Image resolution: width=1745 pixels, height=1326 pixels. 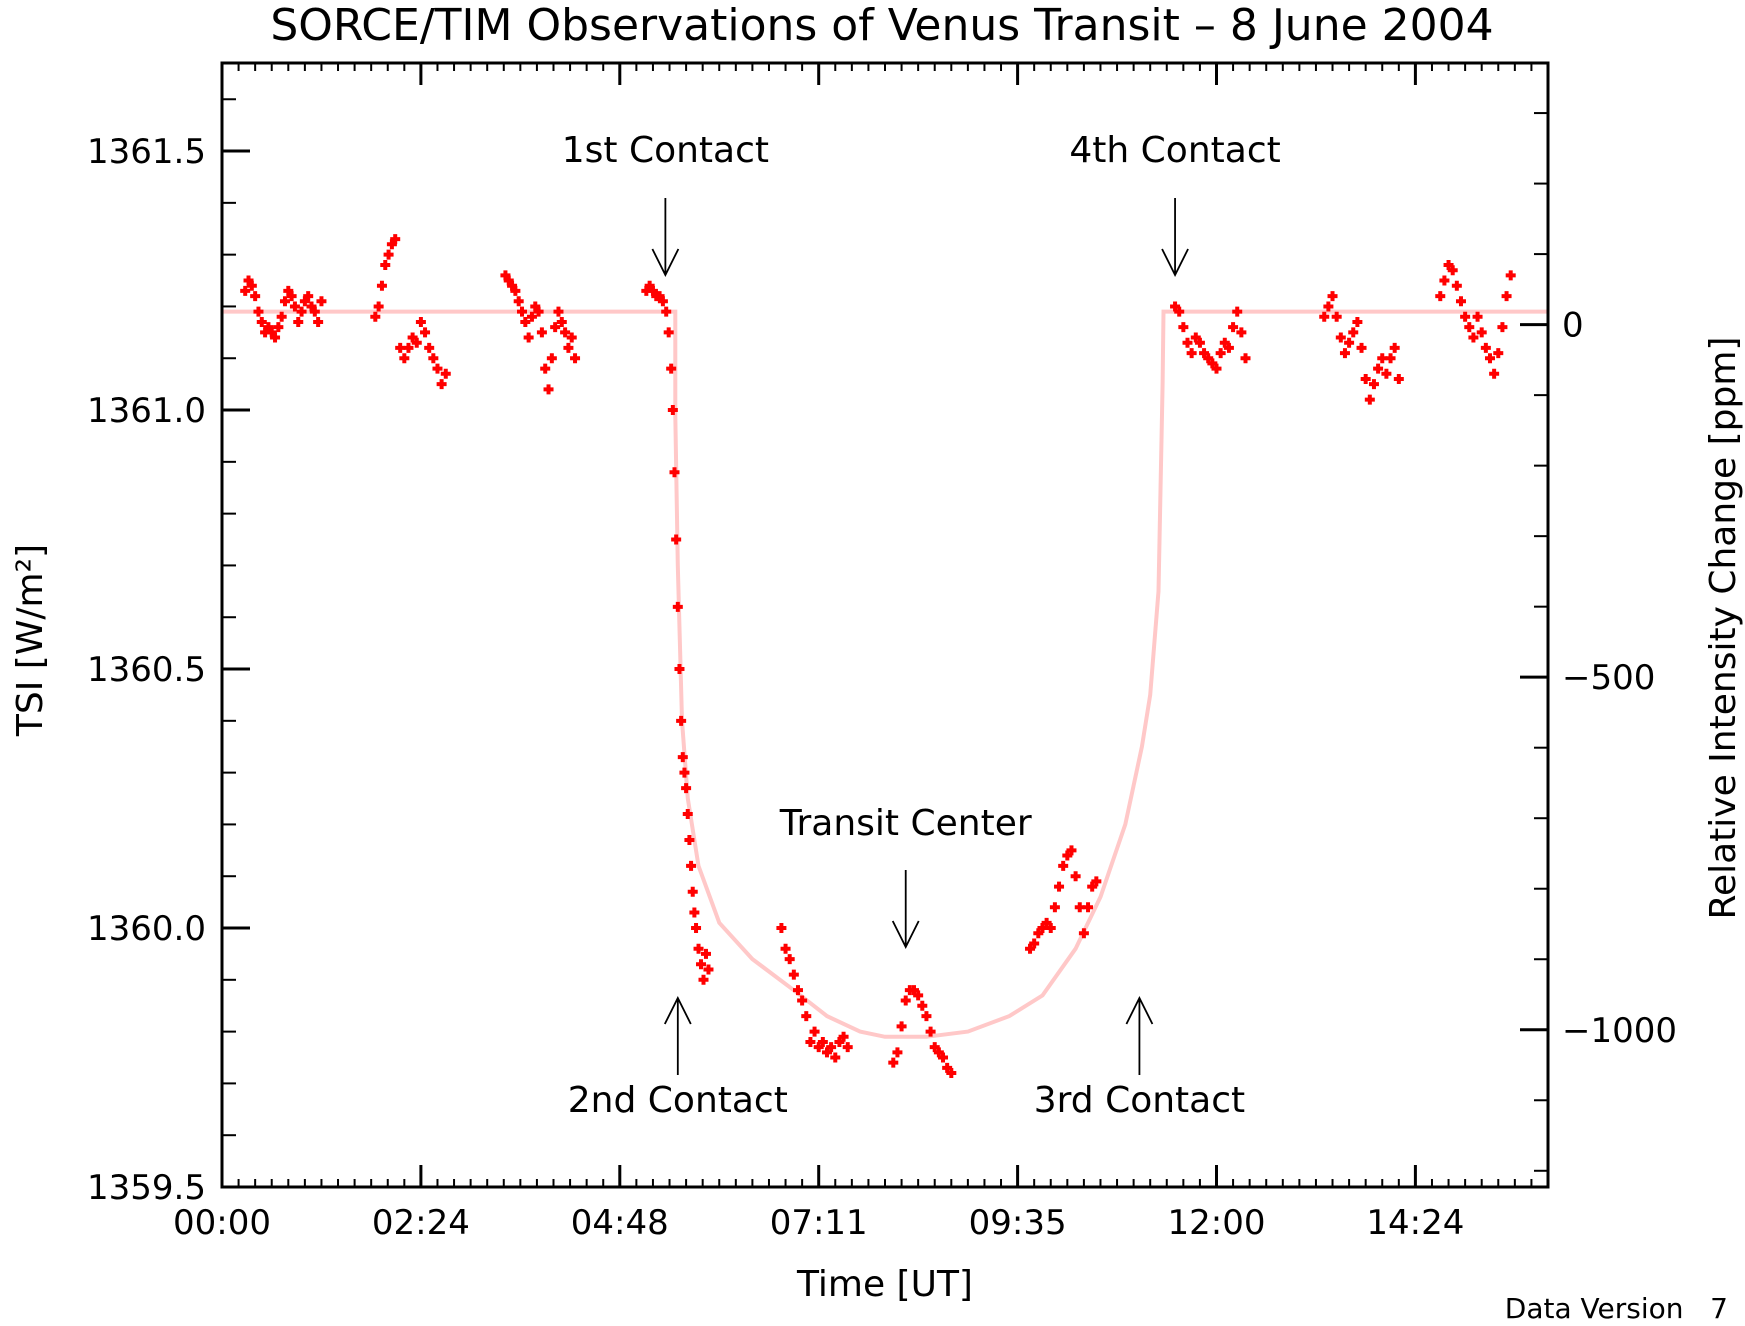 I want to click on annotation-arrow, so click(x=1139, y=1035).